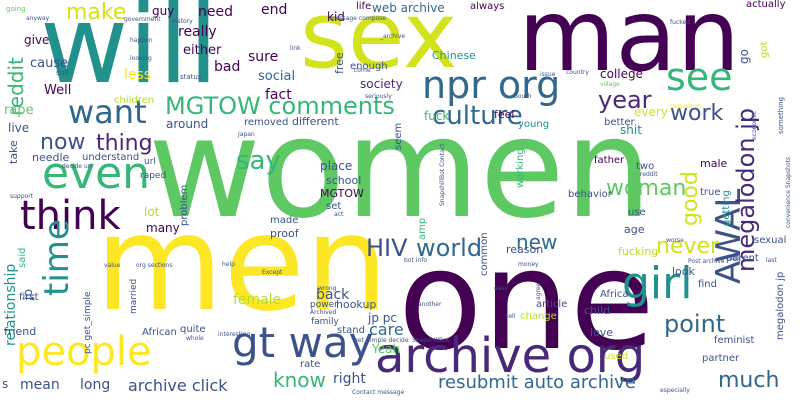  Describe the element at coordinates (487, 6) in the screenshot. I see `word: always` at that location.